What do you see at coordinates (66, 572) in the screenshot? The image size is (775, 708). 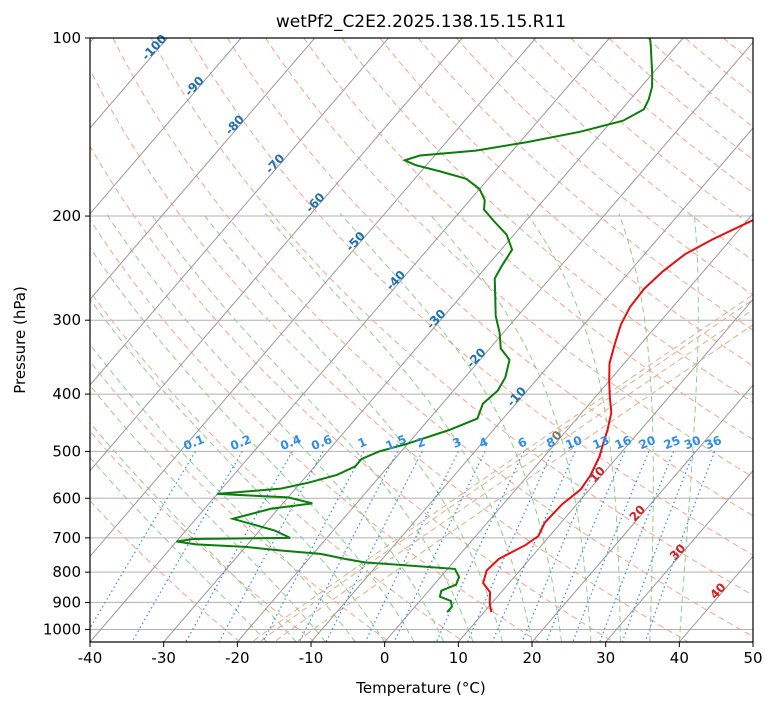 I see `y-tick-label: 800` at bounding box center [66, 572].